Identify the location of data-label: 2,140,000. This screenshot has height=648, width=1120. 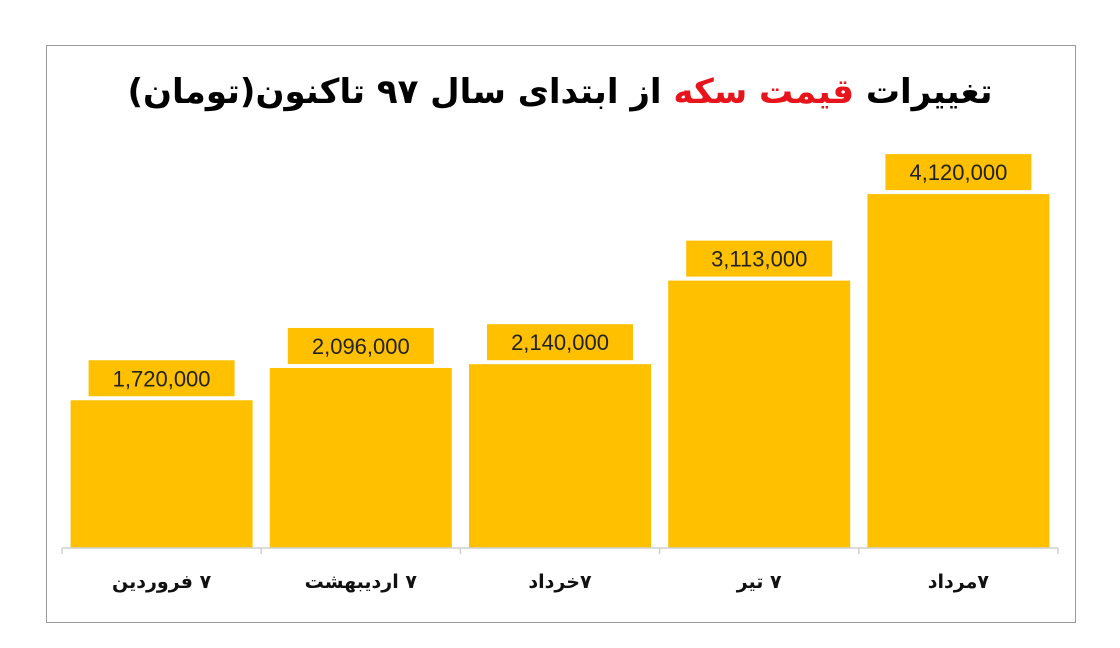
(560, 342).